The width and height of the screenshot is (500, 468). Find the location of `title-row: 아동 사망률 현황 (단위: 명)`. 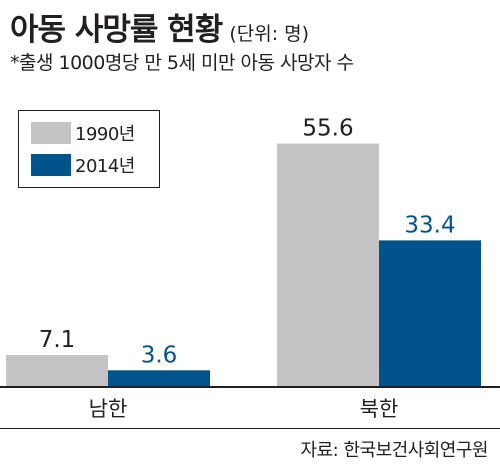

title-row: 아동 사망률 현황 (단위: 명) is located at coordinates (159, 26).